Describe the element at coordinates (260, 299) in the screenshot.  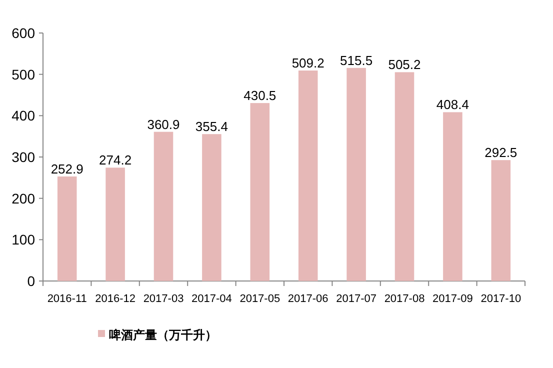
I see `x-tick-label: 2017-05` at that location.